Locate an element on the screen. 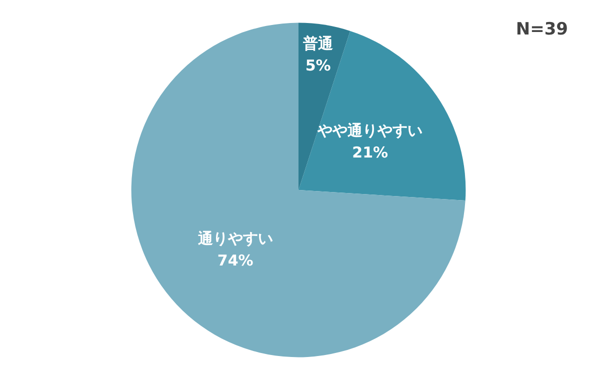 This screenshot has width=597, height=380. text: N=39 is located at coordinates (542, 30).